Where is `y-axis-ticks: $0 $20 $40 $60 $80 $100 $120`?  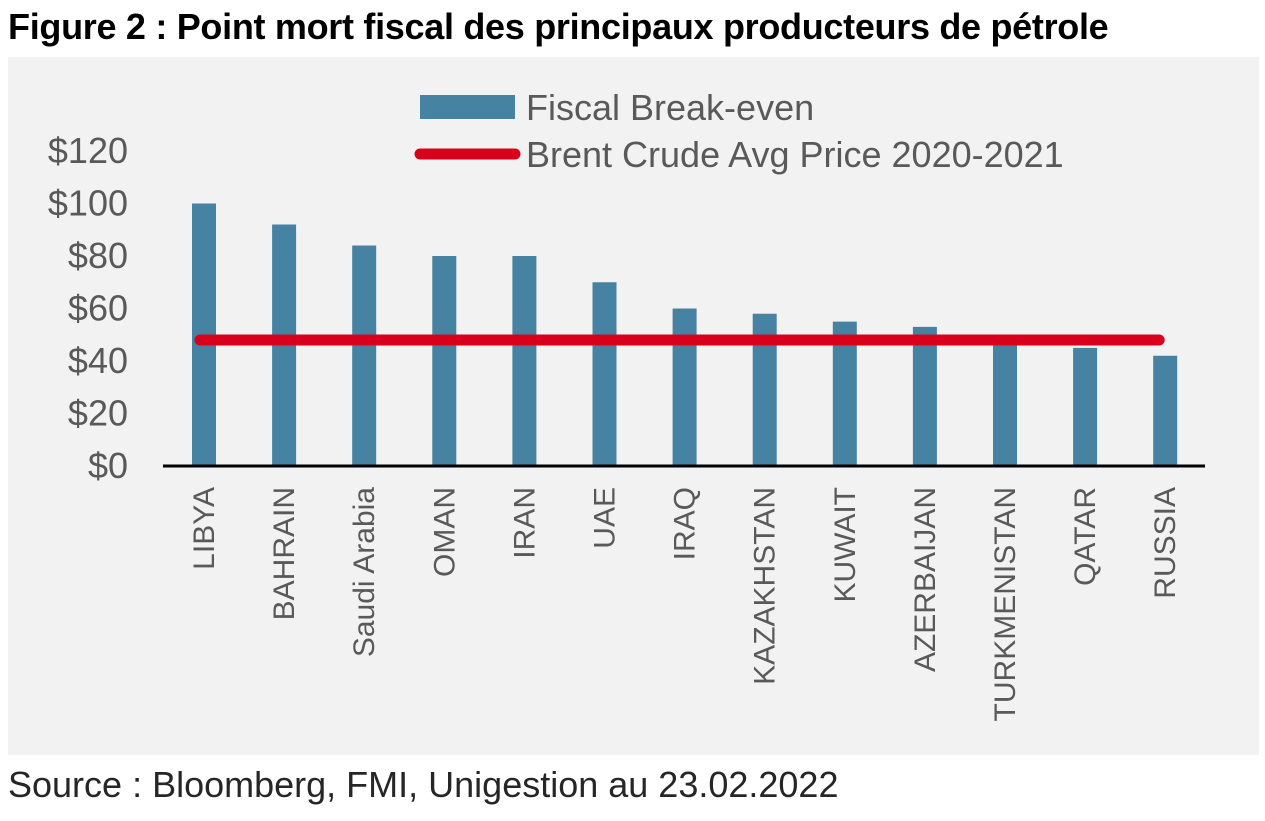
y-axis-ticks: $0 $20 $40 $60 $80 $100 $120 is located at coordinates (88, 308).